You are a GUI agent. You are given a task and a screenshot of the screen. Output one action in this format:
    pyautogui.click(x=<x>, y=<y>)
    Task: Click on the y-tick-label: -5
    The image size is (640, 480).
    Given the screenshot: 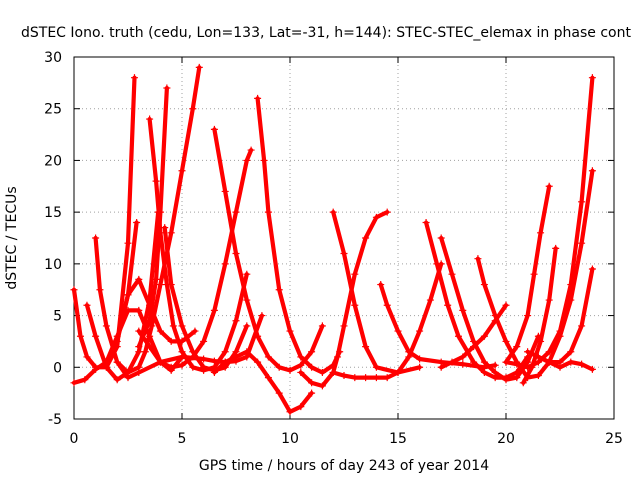 What is the action you would take?
    pyautogui.click(x=55, y=420)
    